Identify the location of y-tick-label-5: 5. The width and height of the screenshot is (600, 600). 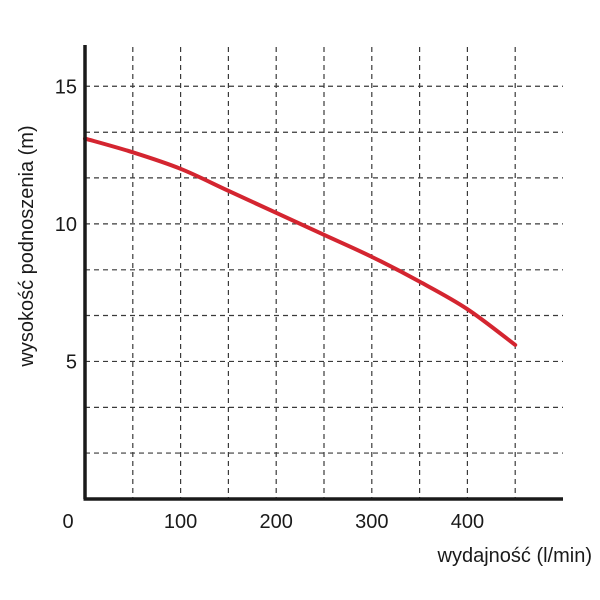
(71, 362).